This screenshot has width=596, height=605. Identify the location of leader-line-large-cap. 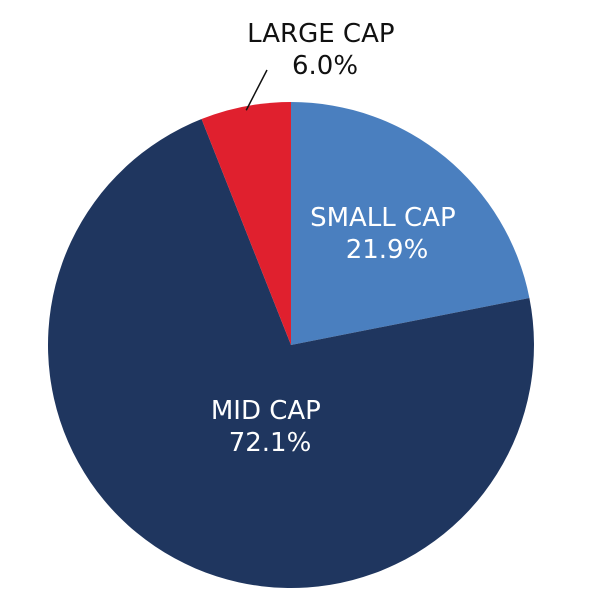
(256, 90).